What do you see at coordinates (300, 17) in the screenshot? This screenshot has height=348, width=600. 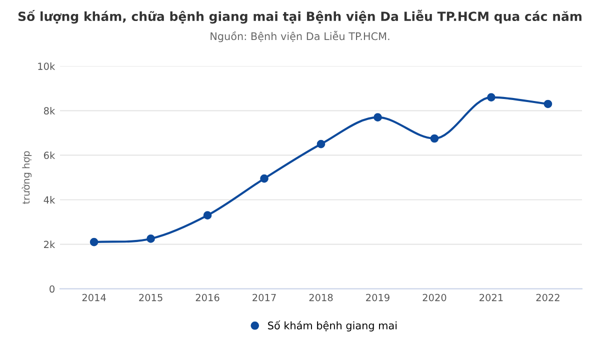 I see `chart-title: Số lượng khám, chữa bệnh giang mai tại Bệnh viện Da Liễu TP.HCM qua các năm` at bounding box center [300, 17].